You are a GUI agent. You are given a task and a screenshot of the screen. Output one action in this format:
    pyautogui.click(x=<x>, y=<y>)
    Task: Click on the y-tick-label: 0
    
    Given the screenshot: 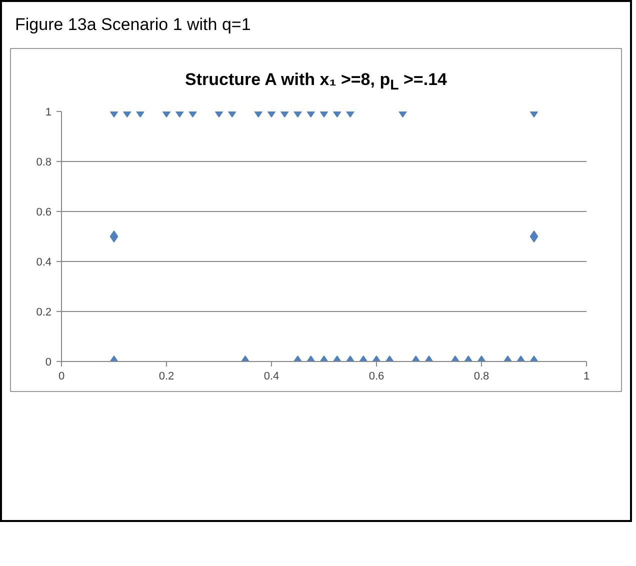 What is the action you would take?
    pyautogui.click(x=48, y=362)
    